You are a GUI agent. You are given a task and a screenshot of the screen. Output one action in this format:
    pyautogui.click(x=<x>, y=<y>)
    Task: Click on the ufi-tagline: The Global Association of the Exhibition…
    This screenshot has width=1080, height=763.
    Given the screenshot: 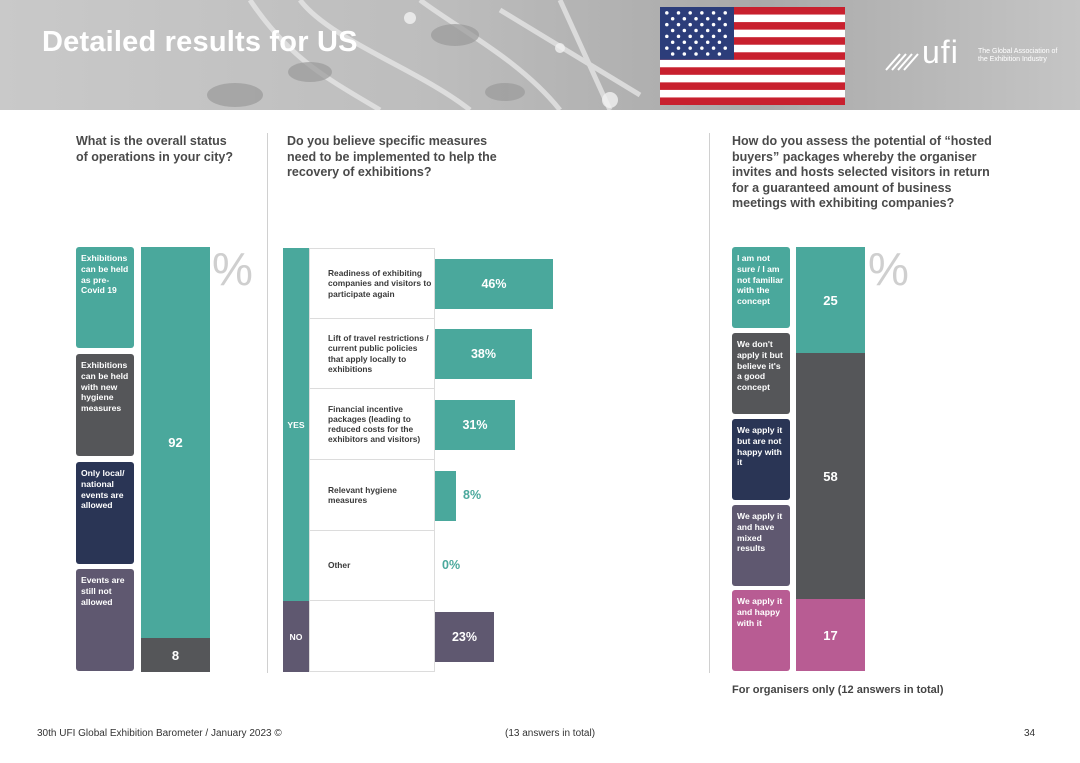 What is the action you would take?
    pyautogui.click(x=1018, y=55)
    